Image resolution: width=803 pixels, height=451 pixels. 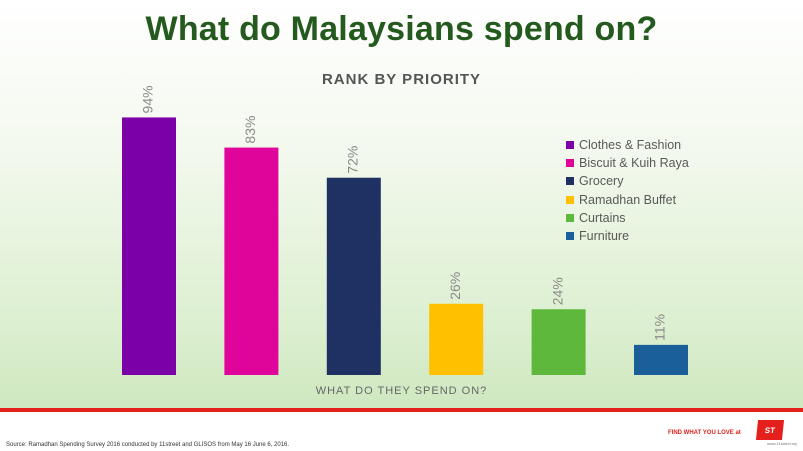 I want to click on chart-title: RANK BY PRIORITY, so click(x=401, y=79).